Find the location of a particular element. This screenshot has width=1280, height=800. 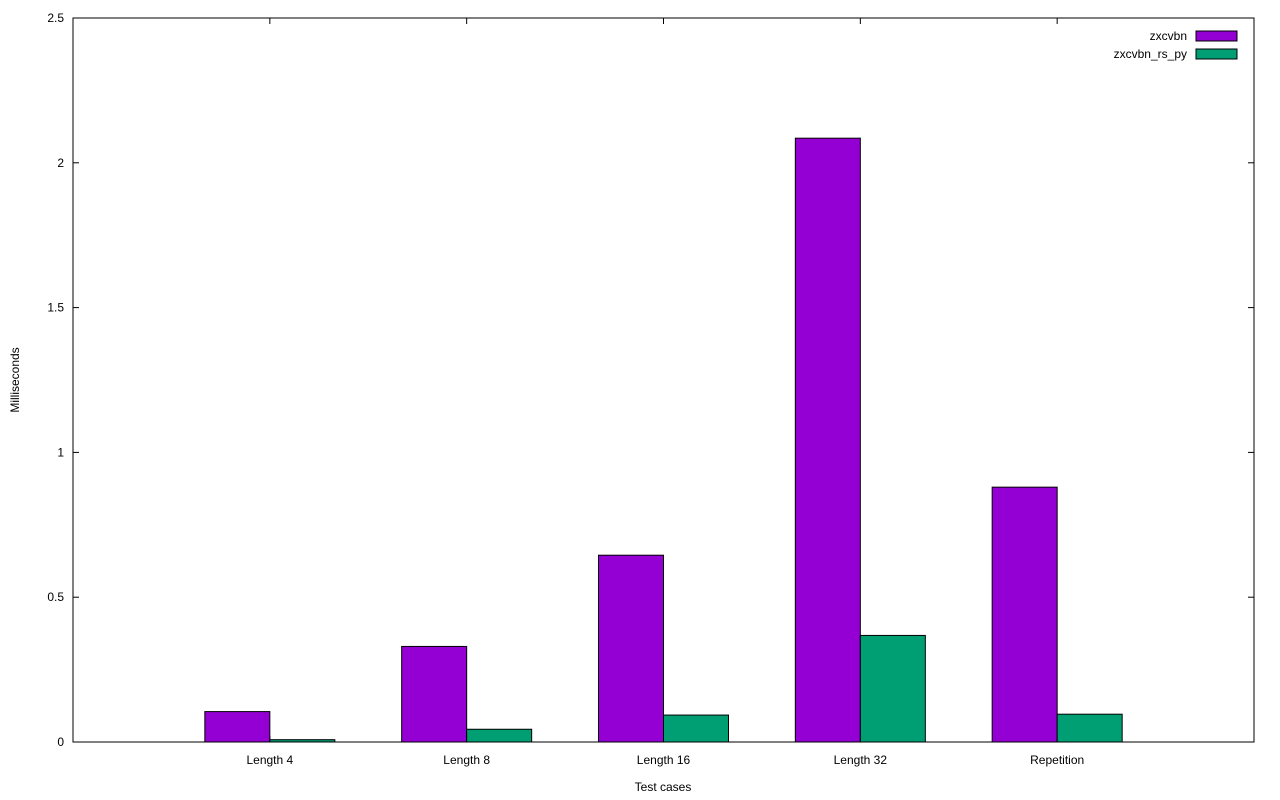

legend: zxcvbn zxcvbn_rs_py is located at coordinates (1176, 45).